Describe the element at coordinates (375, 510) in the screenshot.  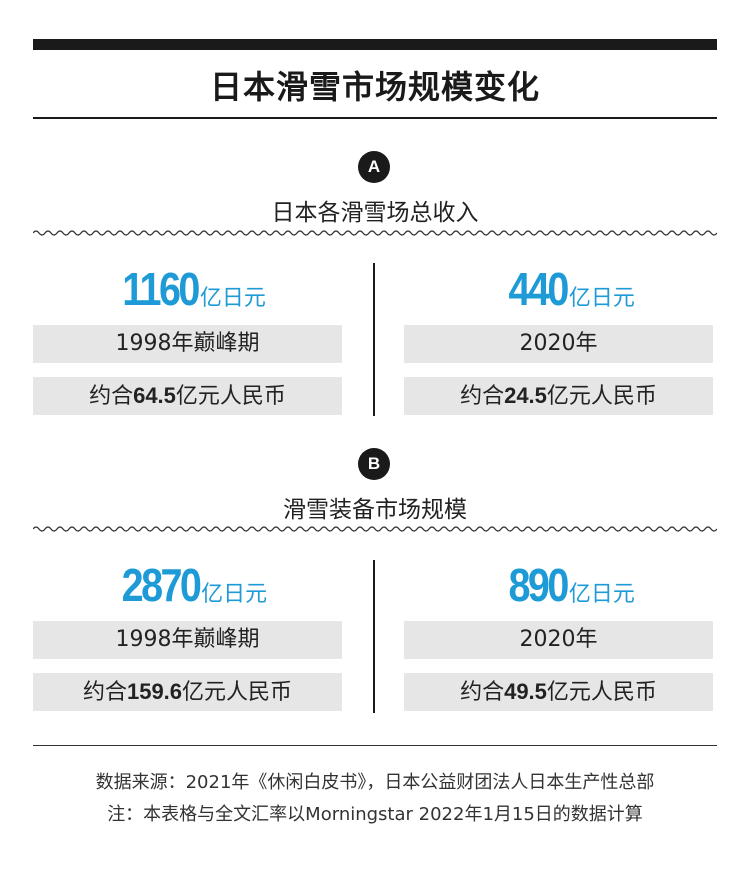
I see `section-b-title: 滑雪装备市场规模` at that location.